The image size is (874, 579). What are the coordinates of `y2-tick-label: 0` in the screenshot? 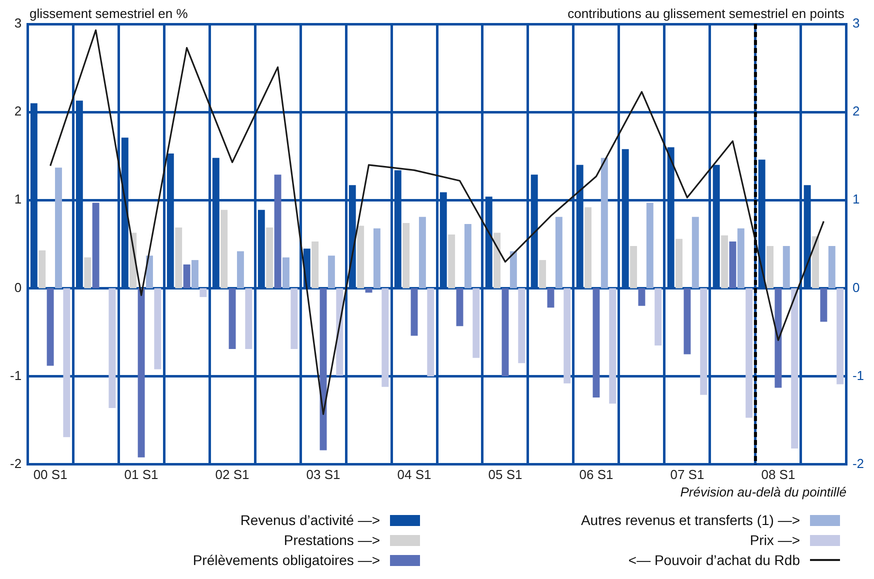 It's located at (856, 287).